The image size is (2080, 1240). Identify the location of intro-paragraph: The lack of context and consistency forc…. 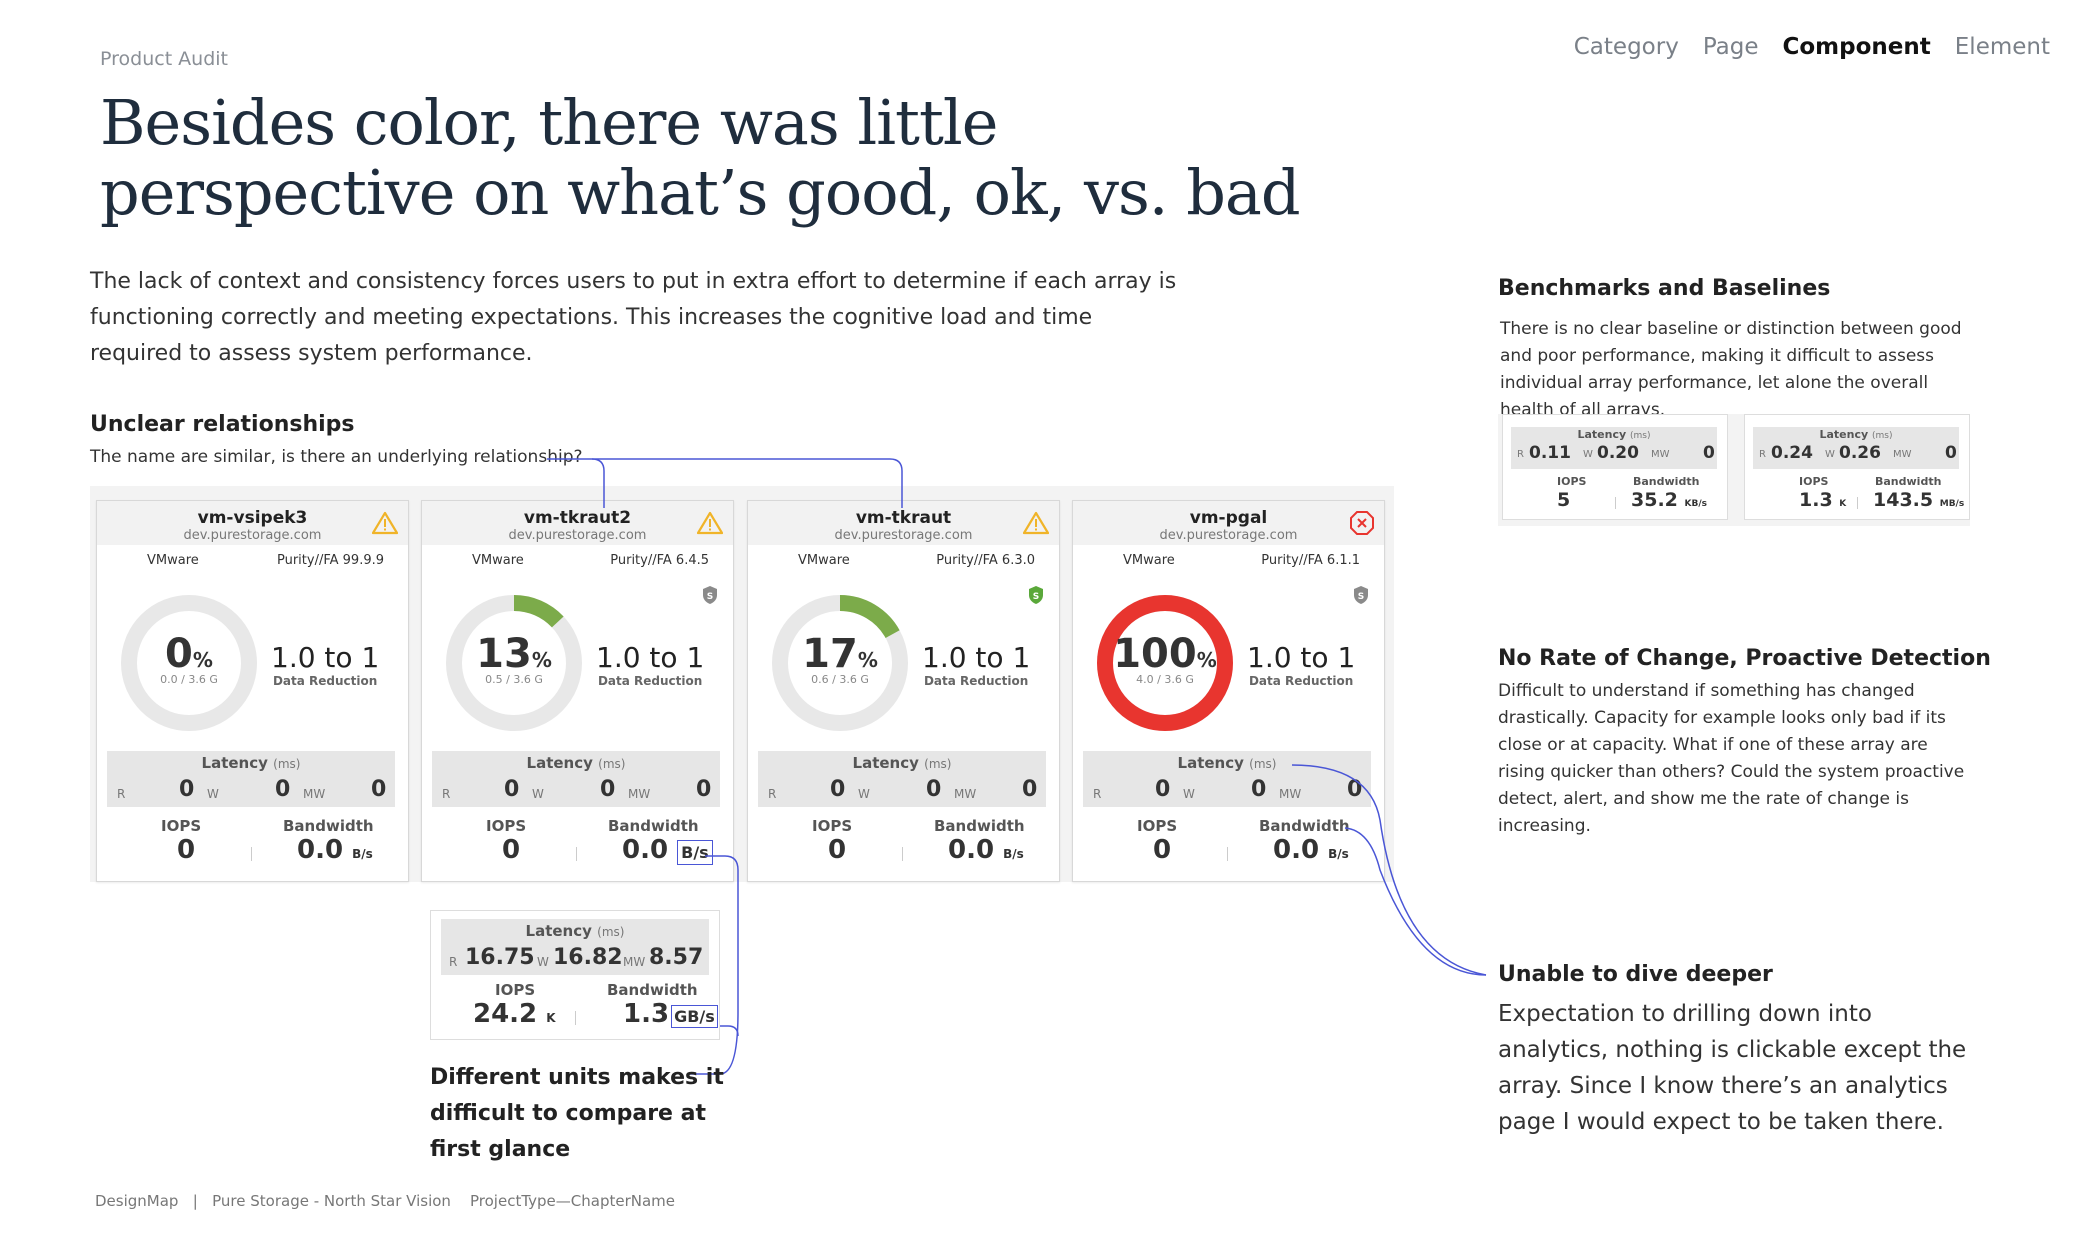
(633, 317).